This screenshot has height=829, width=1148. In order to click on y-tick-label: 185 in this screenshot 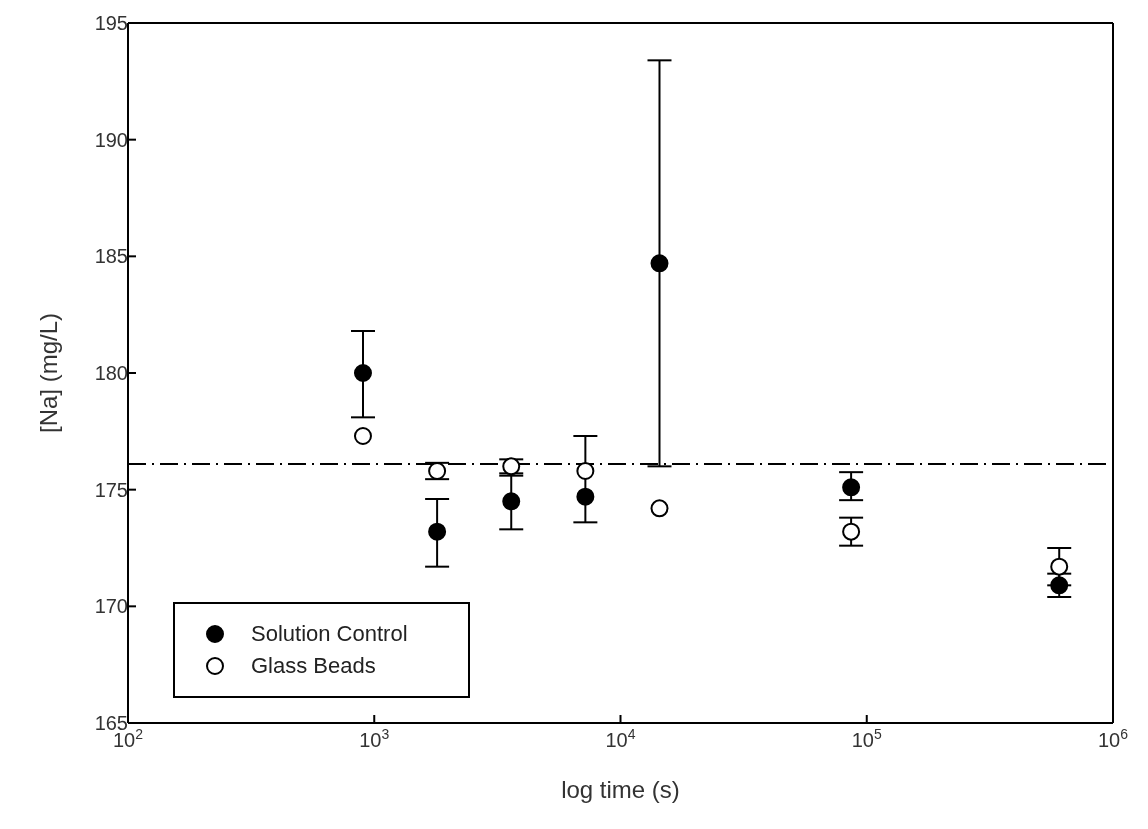, I will do `click(111, 256)`.